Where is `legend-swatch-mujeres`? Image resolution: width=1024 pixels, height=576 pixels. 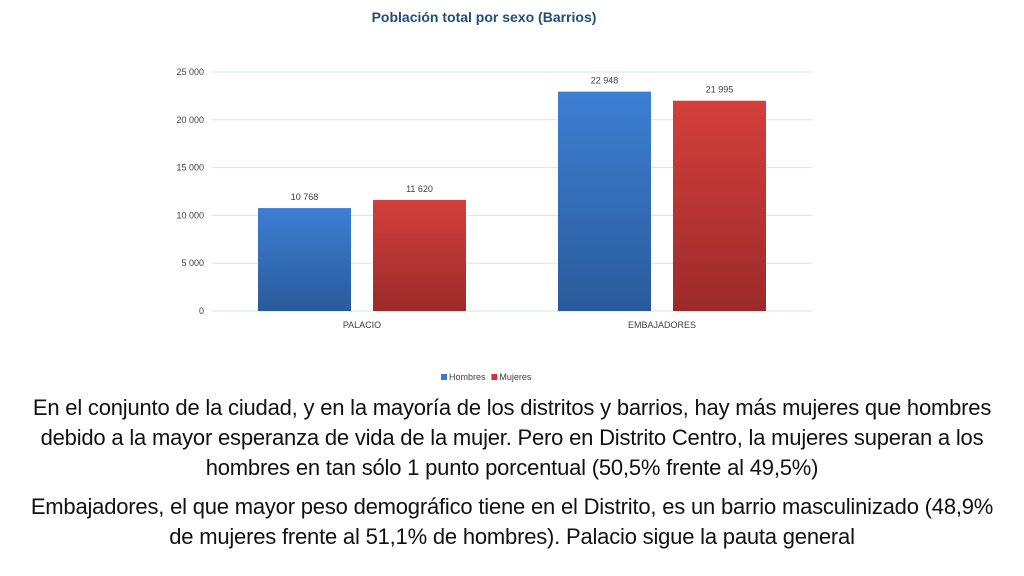 legend-swatch-mujeres is located at coordinates (494, 377).